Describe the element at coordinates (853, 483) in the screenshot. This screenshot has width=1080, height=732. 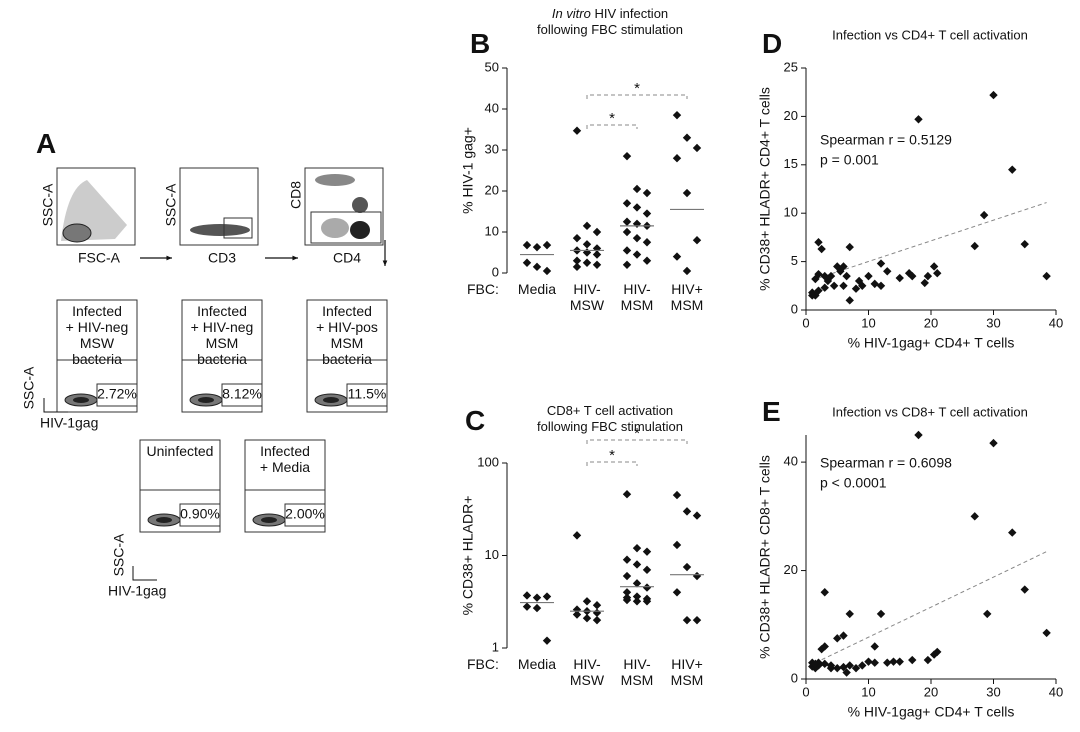
I see `annotation: p < 0.0001` at that location.